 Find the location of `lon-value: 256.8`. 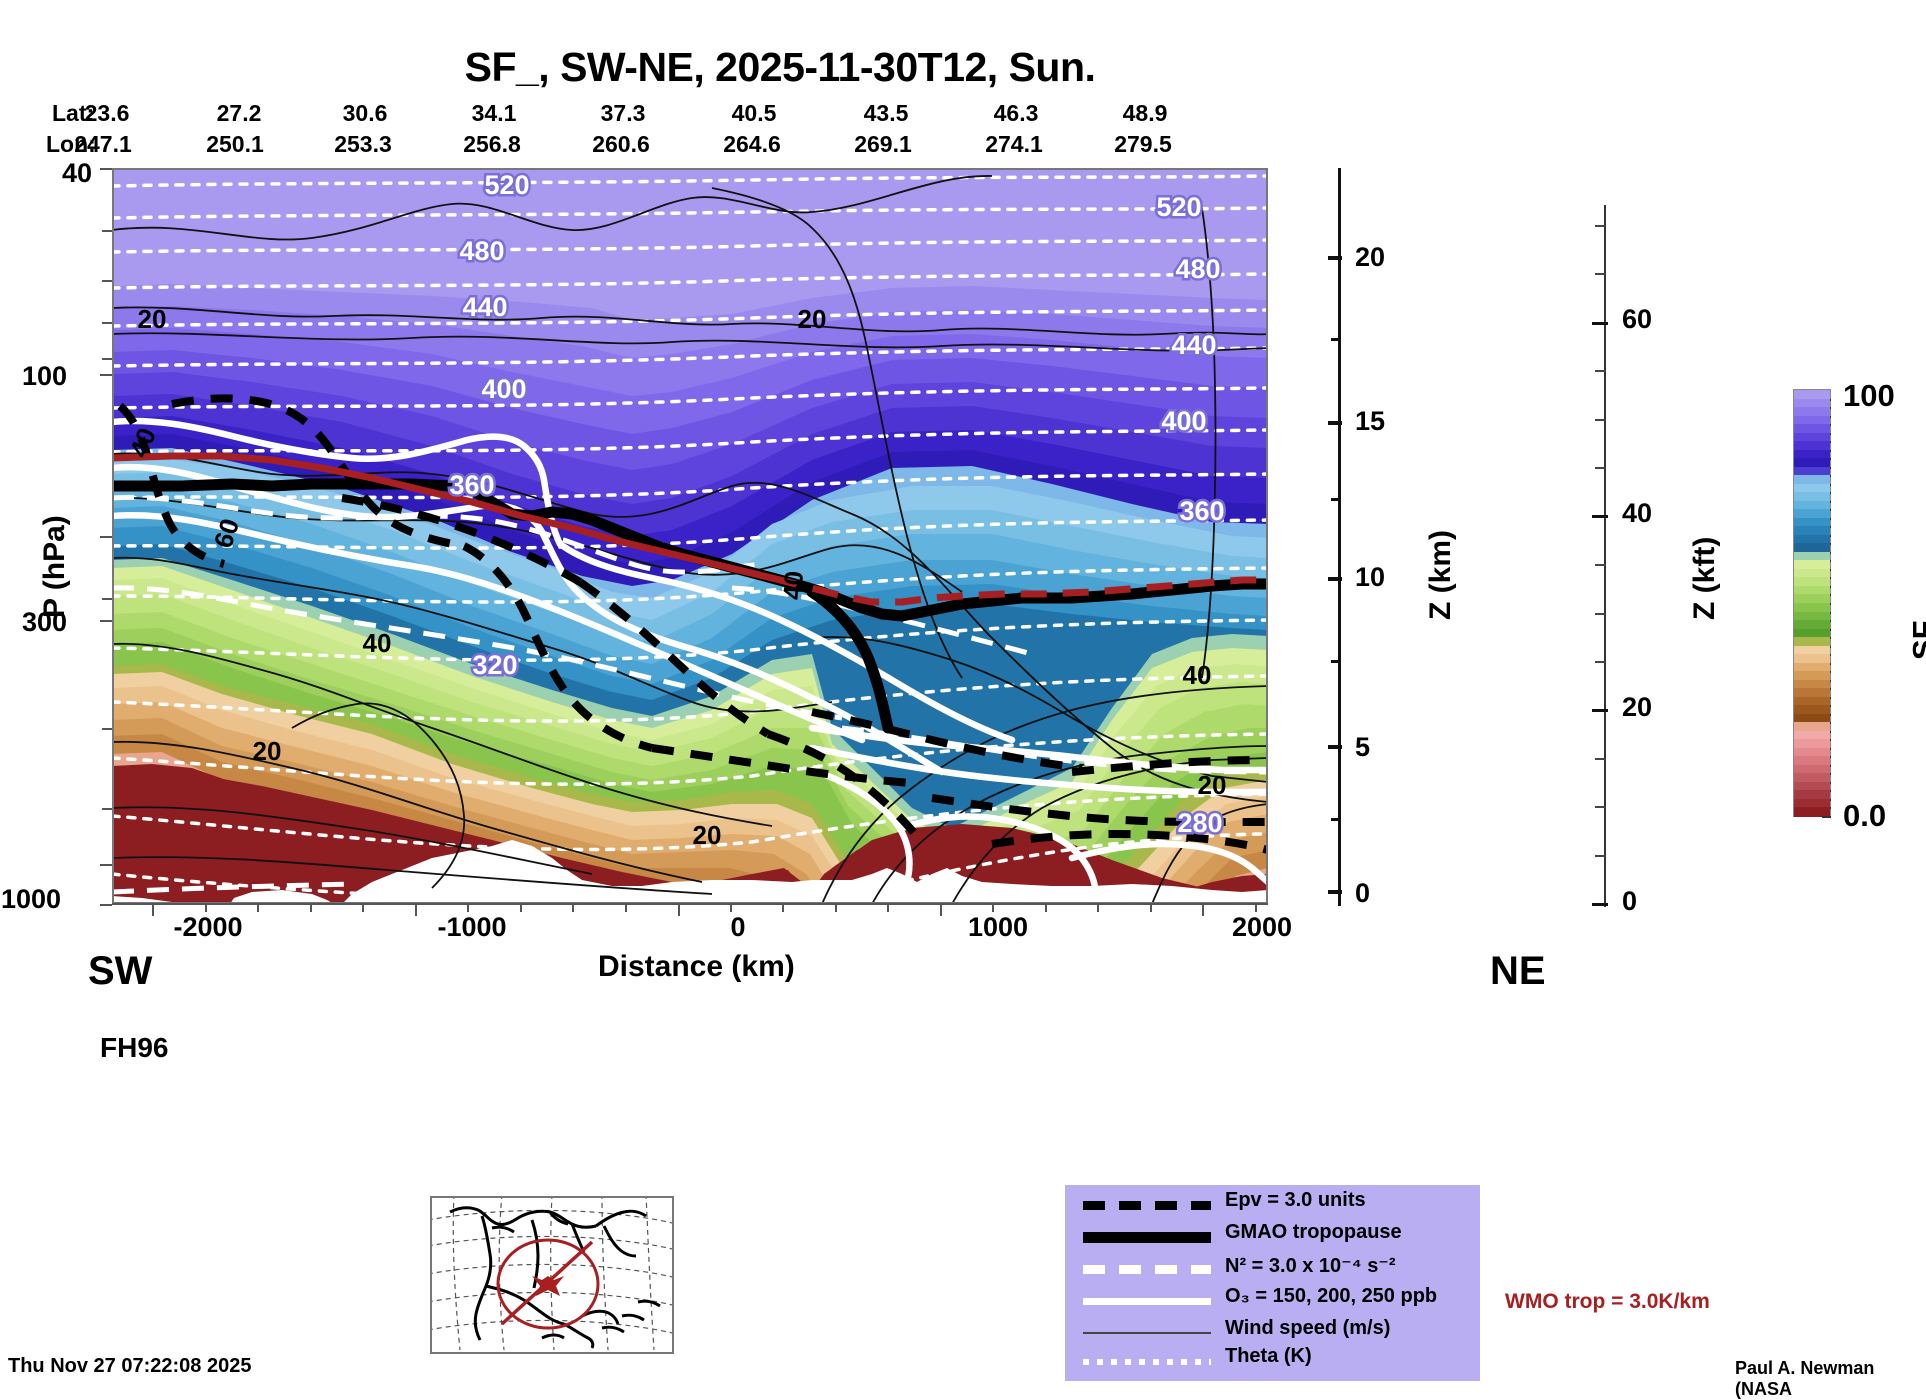

lon-value: 256.8 is located at coordinates (492, 144).